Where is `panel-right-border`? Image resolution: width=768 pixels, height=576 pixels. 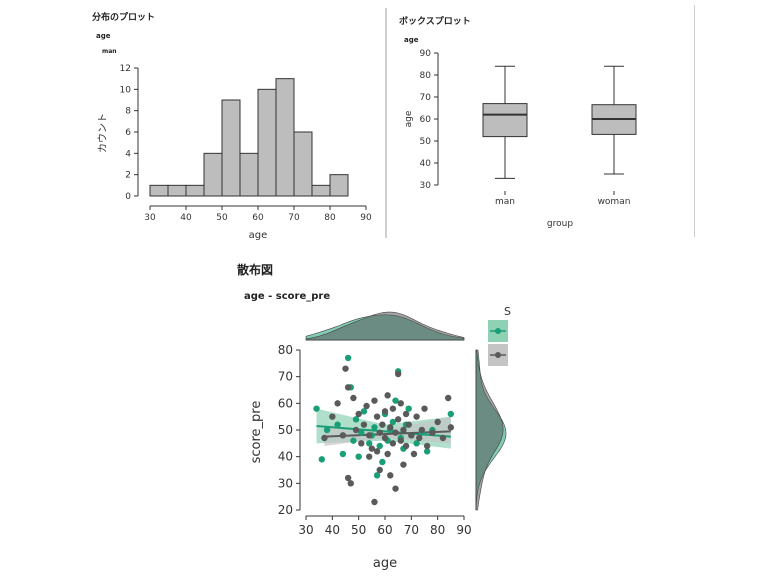 panel-right-border is located at coordinates (694, 121).